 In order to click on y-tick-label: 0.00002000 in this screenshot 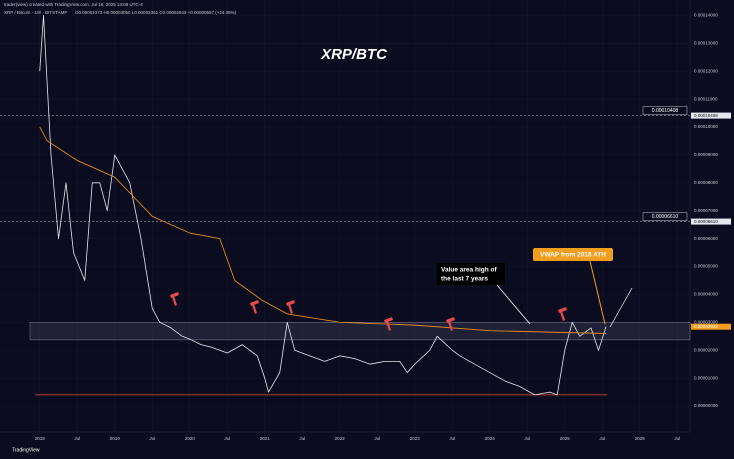, I will do `click(706, 349)`.